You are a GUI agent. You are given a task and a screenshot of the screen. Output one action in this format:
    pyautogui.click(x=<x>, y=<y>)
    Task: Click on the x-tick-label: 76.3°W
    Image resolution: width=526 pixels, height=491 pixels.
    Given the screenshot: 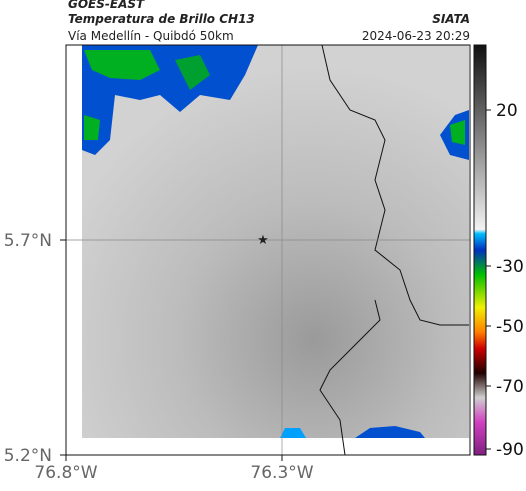 What is the action you would take?
    pyautogui.click(x=281, y=473)
    